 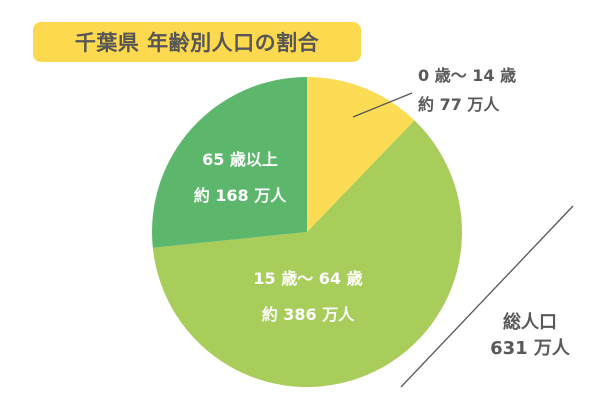 I want to click on total-divider-line, so click(x=487, y=296).